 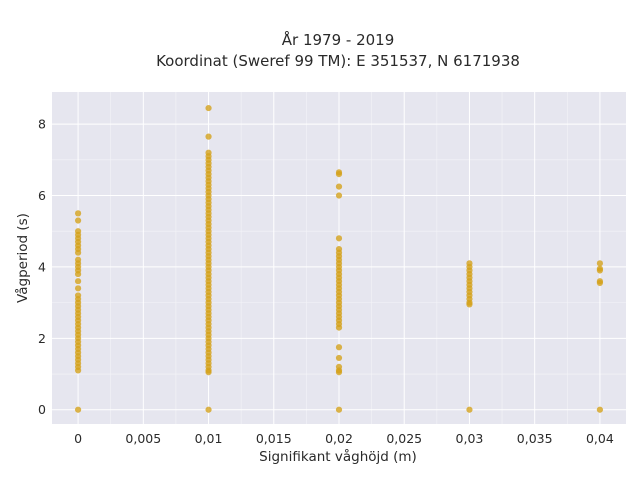 I want to click on x-tick-label: 0,035, so click(x=535, y=438).